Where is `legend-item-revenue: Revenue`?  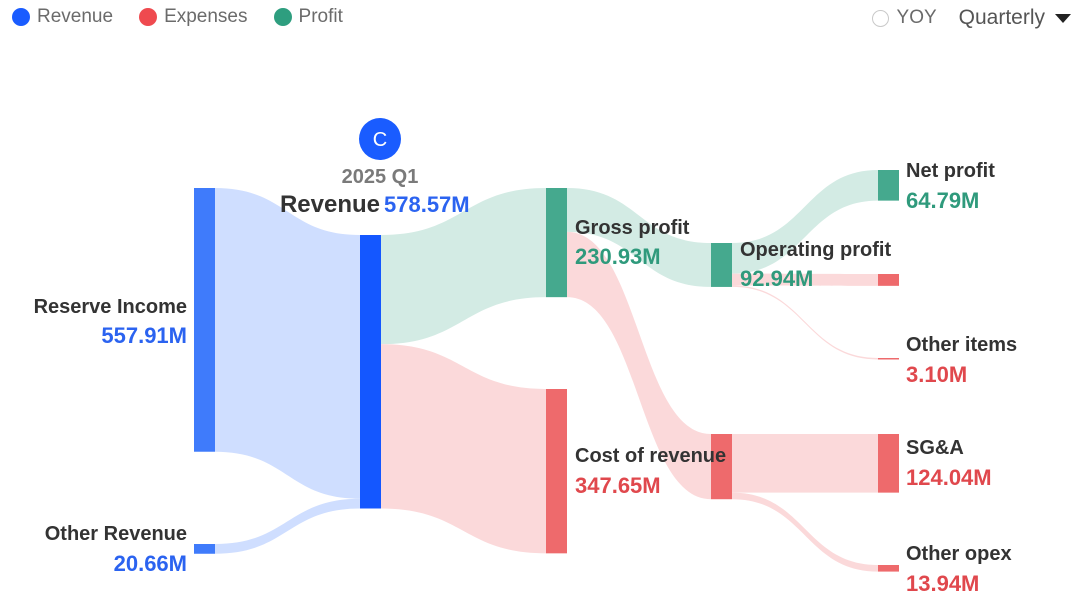 legend-item-revenue: Revenue is located at coordinates (62, 17).